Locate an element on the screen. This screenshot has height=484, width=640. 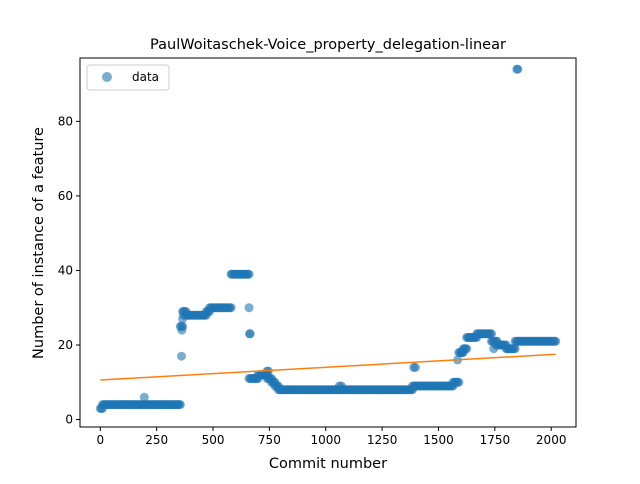
y-axis-label: Number of instance of a feature is located at coordinates (39, 243).